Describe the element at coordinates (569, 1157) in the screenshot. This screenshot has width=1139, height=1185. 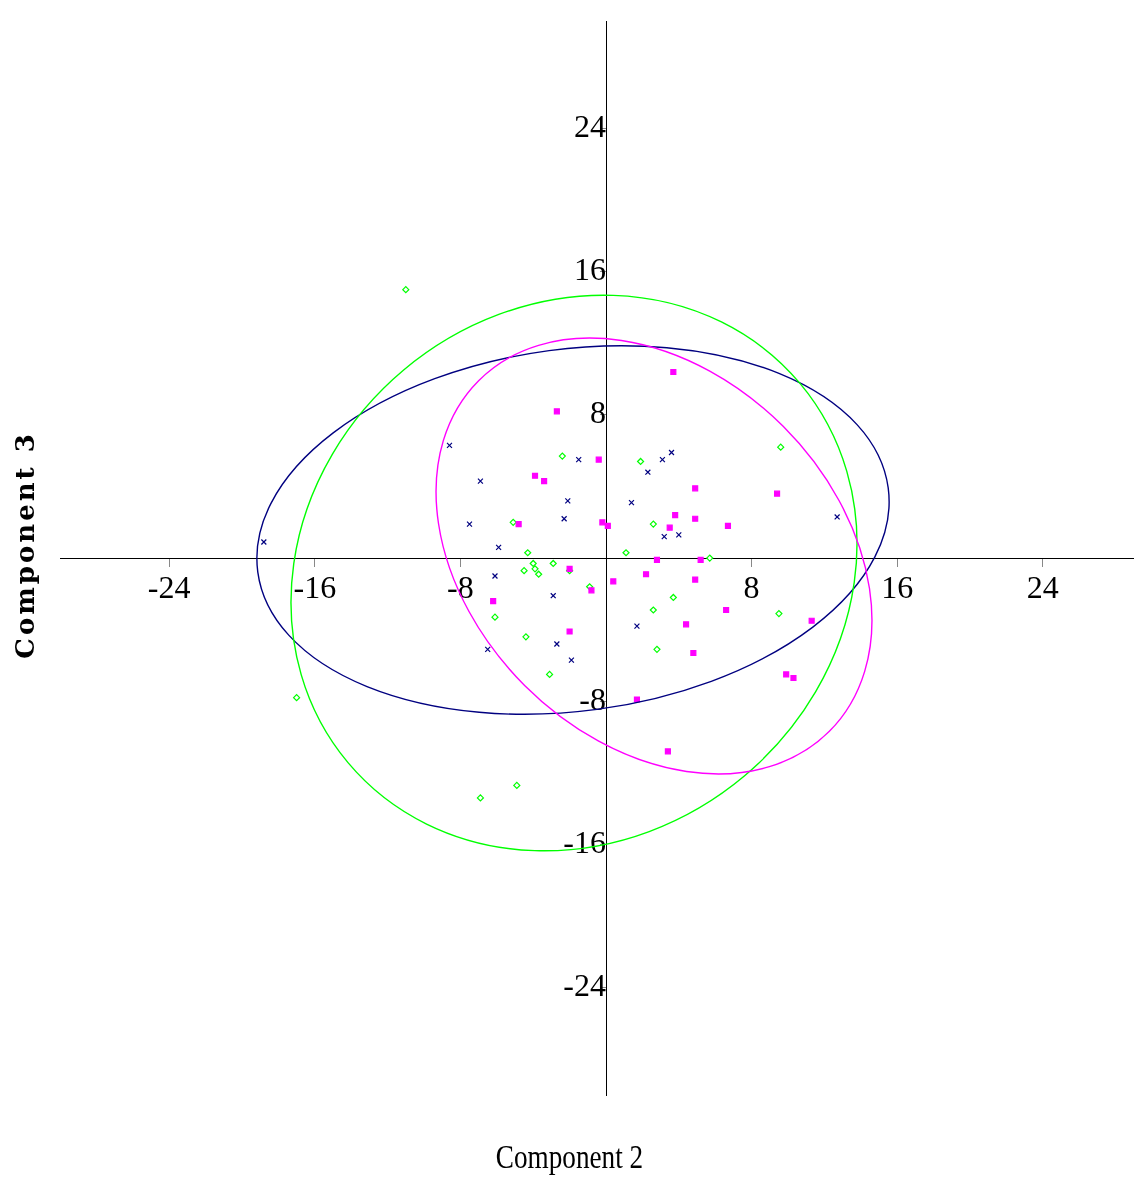
I see `x-axis-title: Component 2` at that location.